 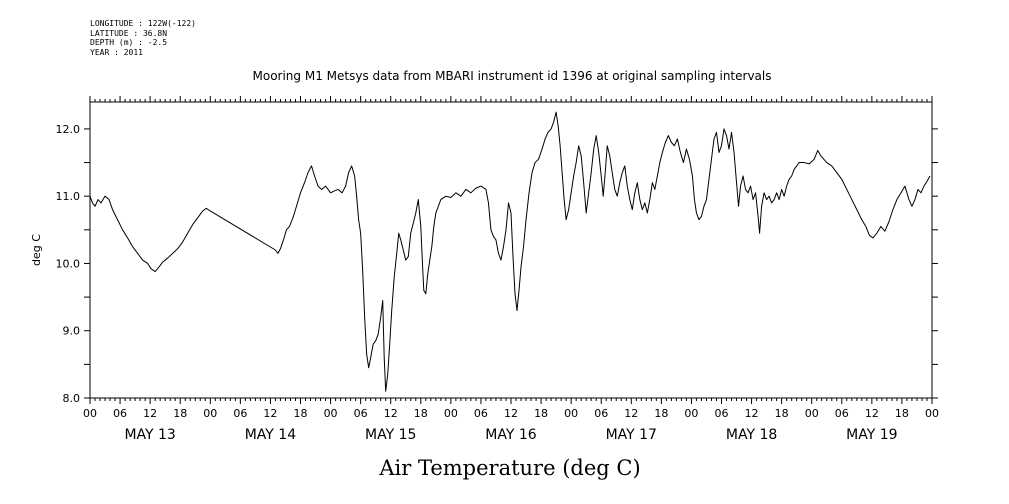 What do you see at coordinates (72, 331) in the screenshot?
I see `y-tick-label: 9.0` at bounding box center [72, 331].